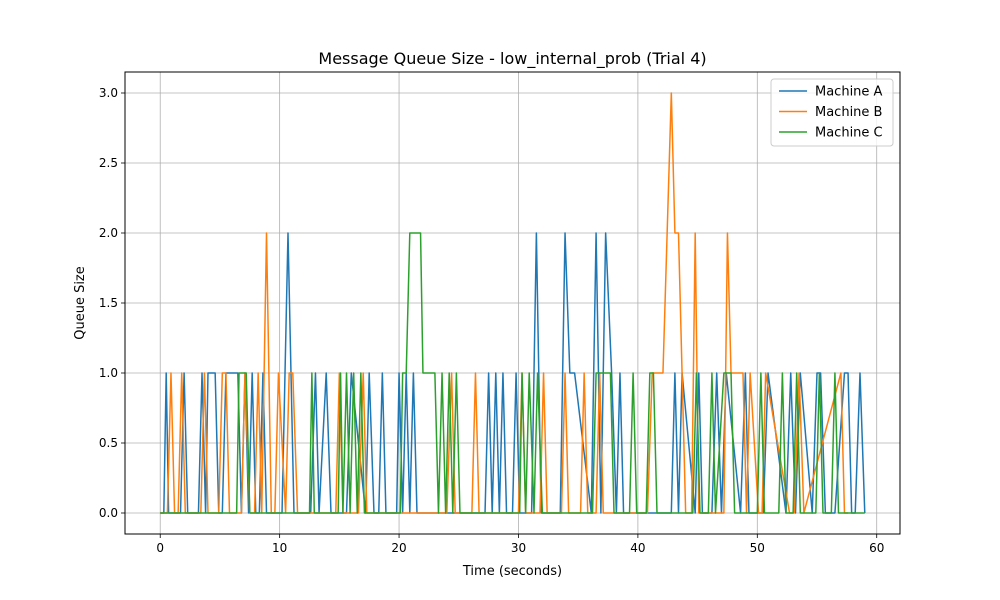  I want to click on y-tick-label: 1.0, so click(108, 373).